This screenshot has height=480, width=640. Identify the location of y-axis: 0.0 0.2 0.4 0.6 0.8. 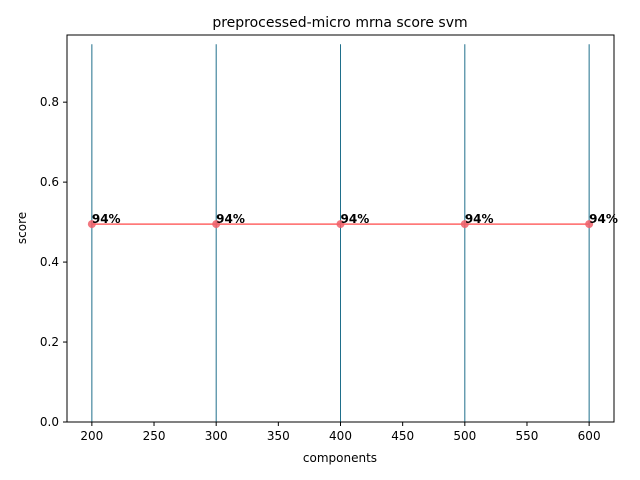
(53, 262).